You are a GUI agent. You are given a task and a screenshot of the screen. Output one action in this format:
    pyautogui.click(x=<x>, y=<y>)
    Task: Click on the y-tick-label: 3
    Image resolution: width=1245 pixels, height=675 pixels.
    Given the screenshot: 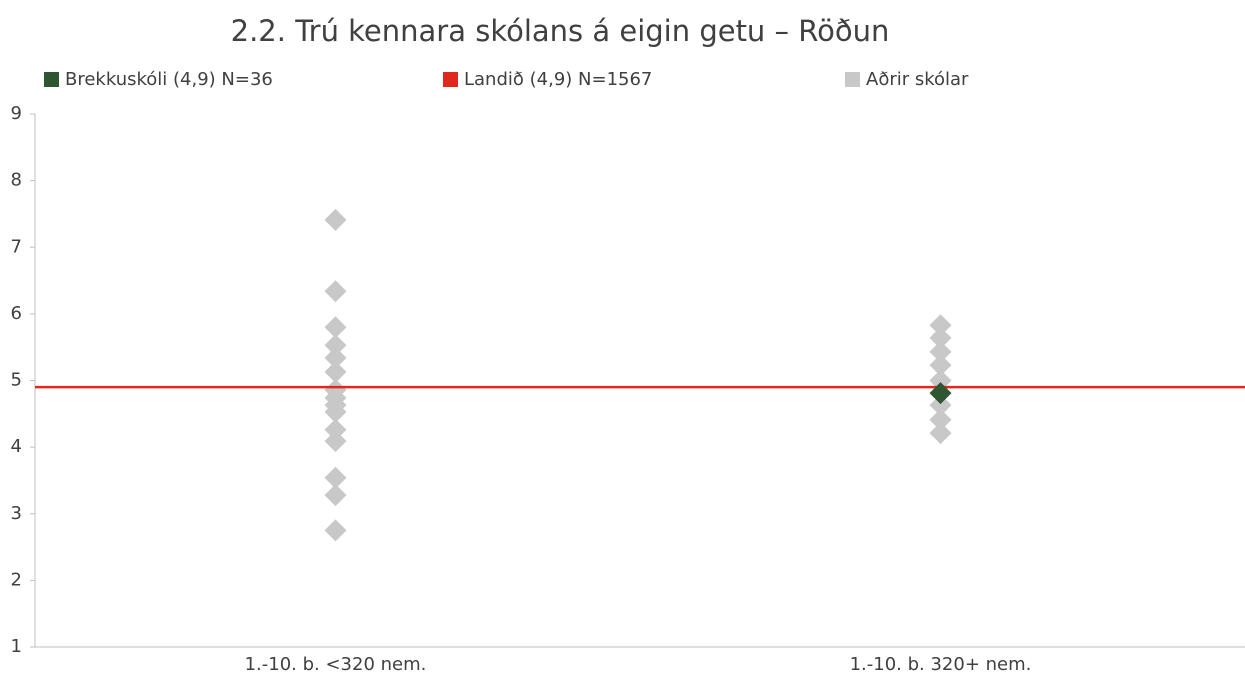 What is the action you would take?
    pyautogui.click(x=16, y=513)
    